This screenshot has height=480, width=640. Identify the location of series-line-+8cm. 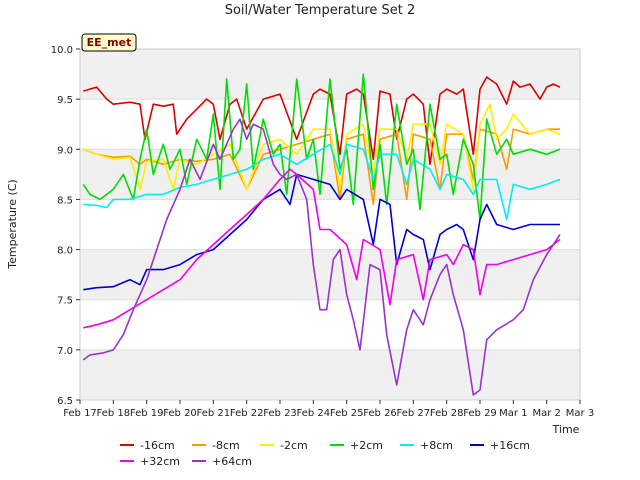
(322, 182).